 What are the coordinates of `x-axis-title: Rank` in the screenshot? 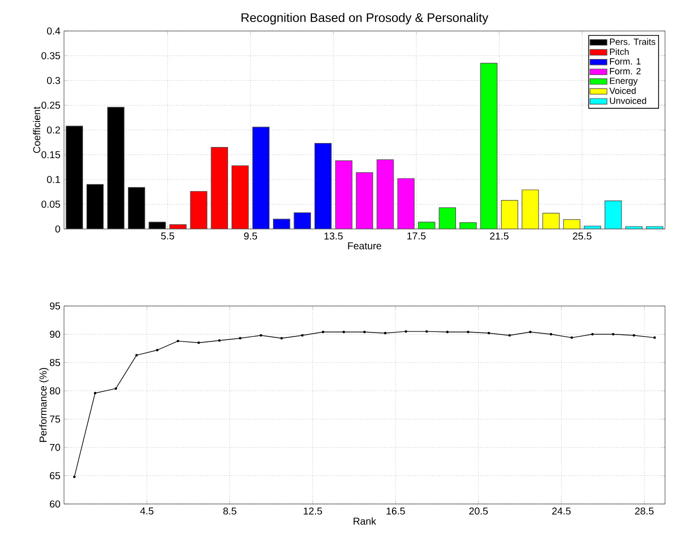 It's located at (365, 521).